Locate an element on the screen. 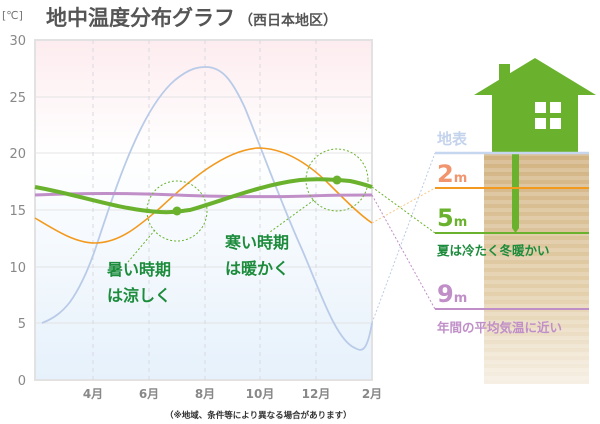 The width and height of the screenshot is (600, 424). label-9m: 9m is located at coordinates (452, 294).